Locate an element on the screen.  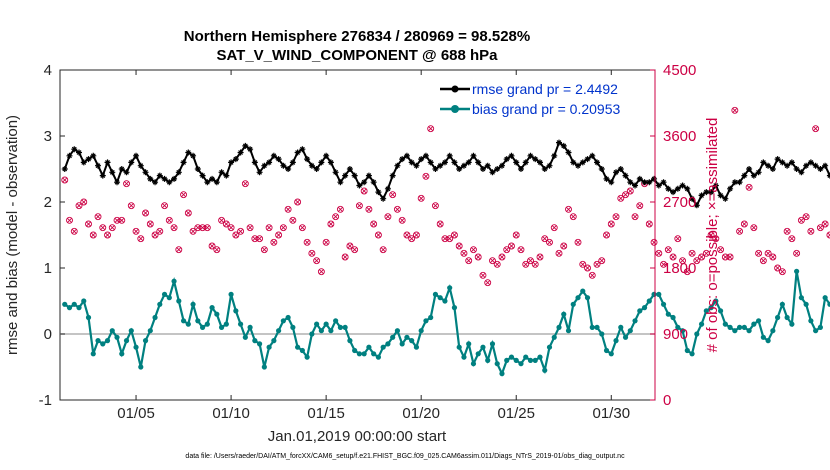
legend-bias: bias grand pr = 0.20953 is located at coordinates (530, 109).